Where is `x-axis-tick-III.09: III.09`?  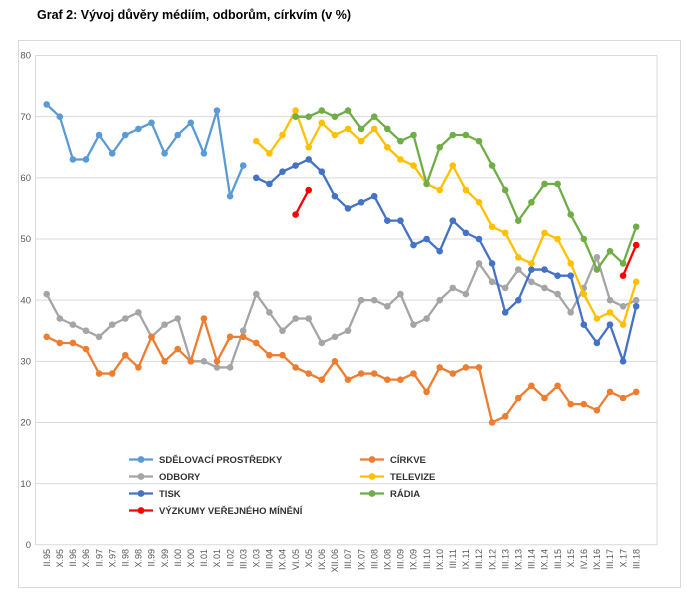
x-axis-tick-III.09: III.09 is located at coordinates (401, 559).